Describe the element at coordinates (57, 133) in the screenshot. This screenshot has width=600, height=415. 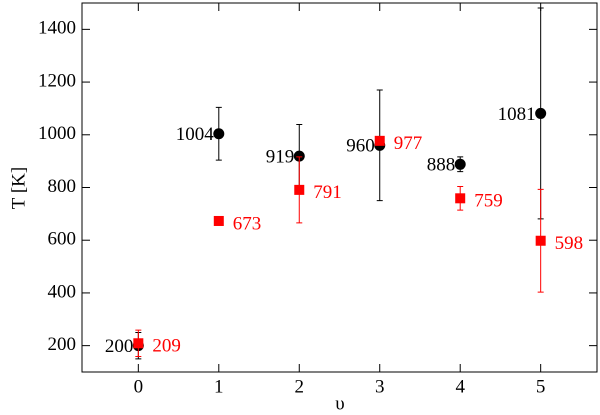
I see `y-tick-label: 1000` at that location.